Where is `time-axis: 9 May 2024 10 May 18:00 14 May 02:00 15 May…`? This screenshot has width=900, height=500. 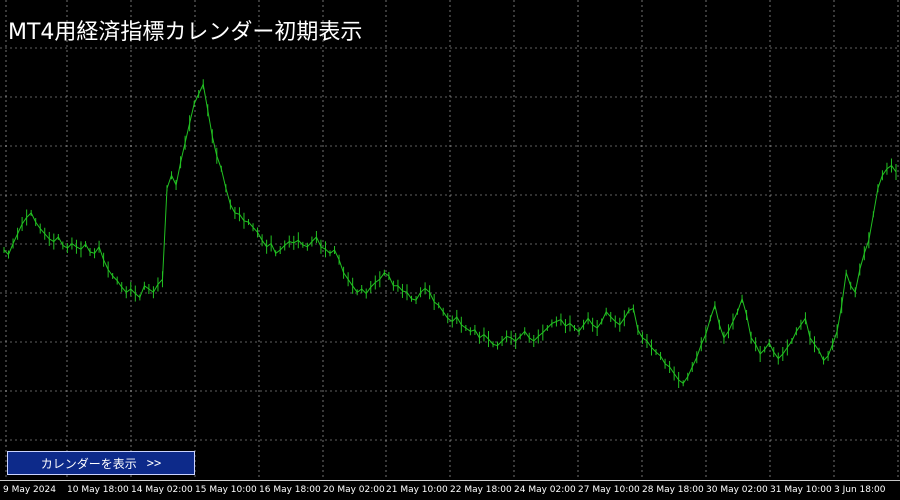
time-axis: 9 May 2024 10 May 18:00 14 May 02:00 15 May… is located at coordinates (450, 490).